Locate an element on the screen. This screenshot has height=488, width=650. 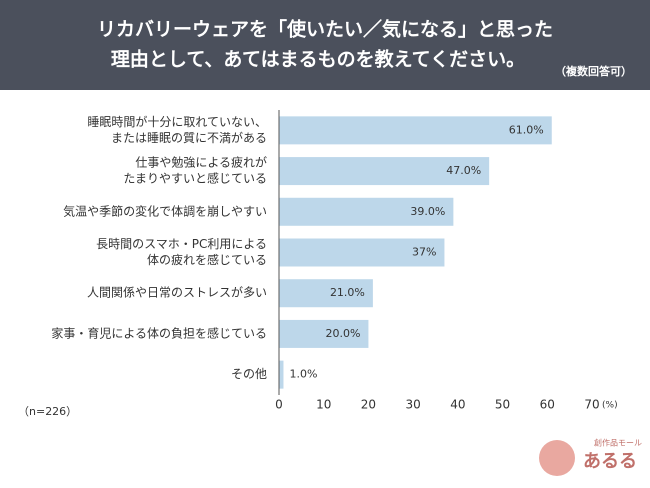
value-label: 47.0% is located at coordinates (463, 170).